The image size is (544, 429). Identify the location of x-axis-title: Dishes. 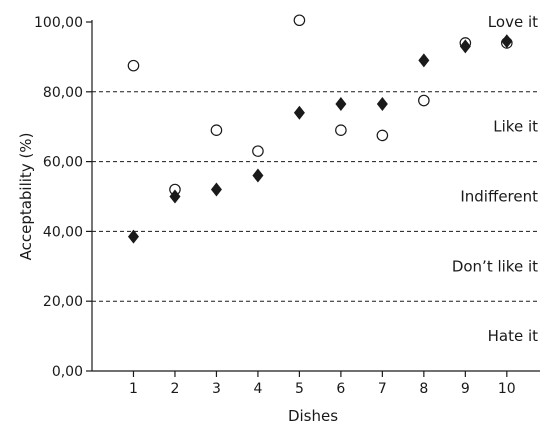
(313, 416).